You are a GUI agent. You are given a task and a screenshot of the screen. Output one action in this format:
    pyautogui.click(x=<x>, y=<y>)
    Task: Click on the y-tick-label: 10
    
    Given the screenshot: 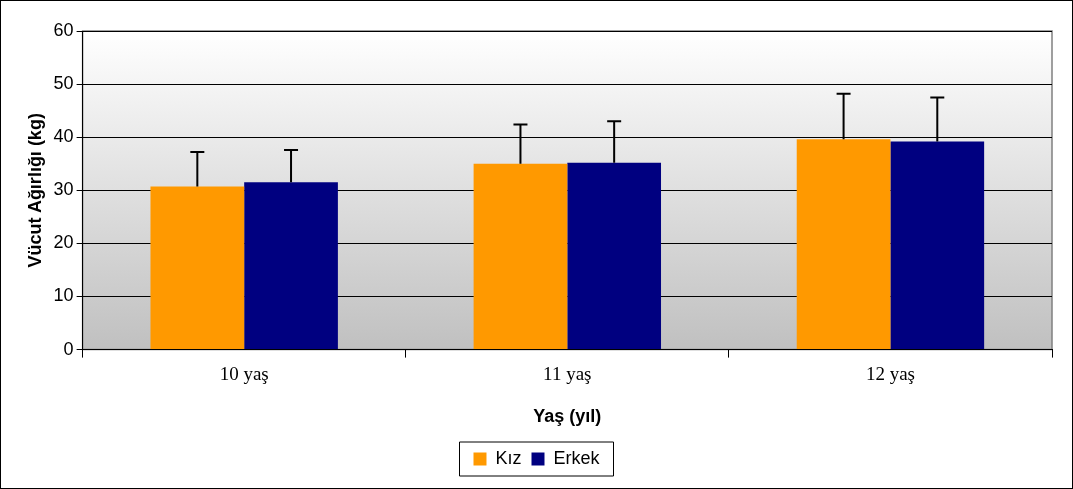 What is the action you would take?
    pyautogui.click(x=63, y=295)
    